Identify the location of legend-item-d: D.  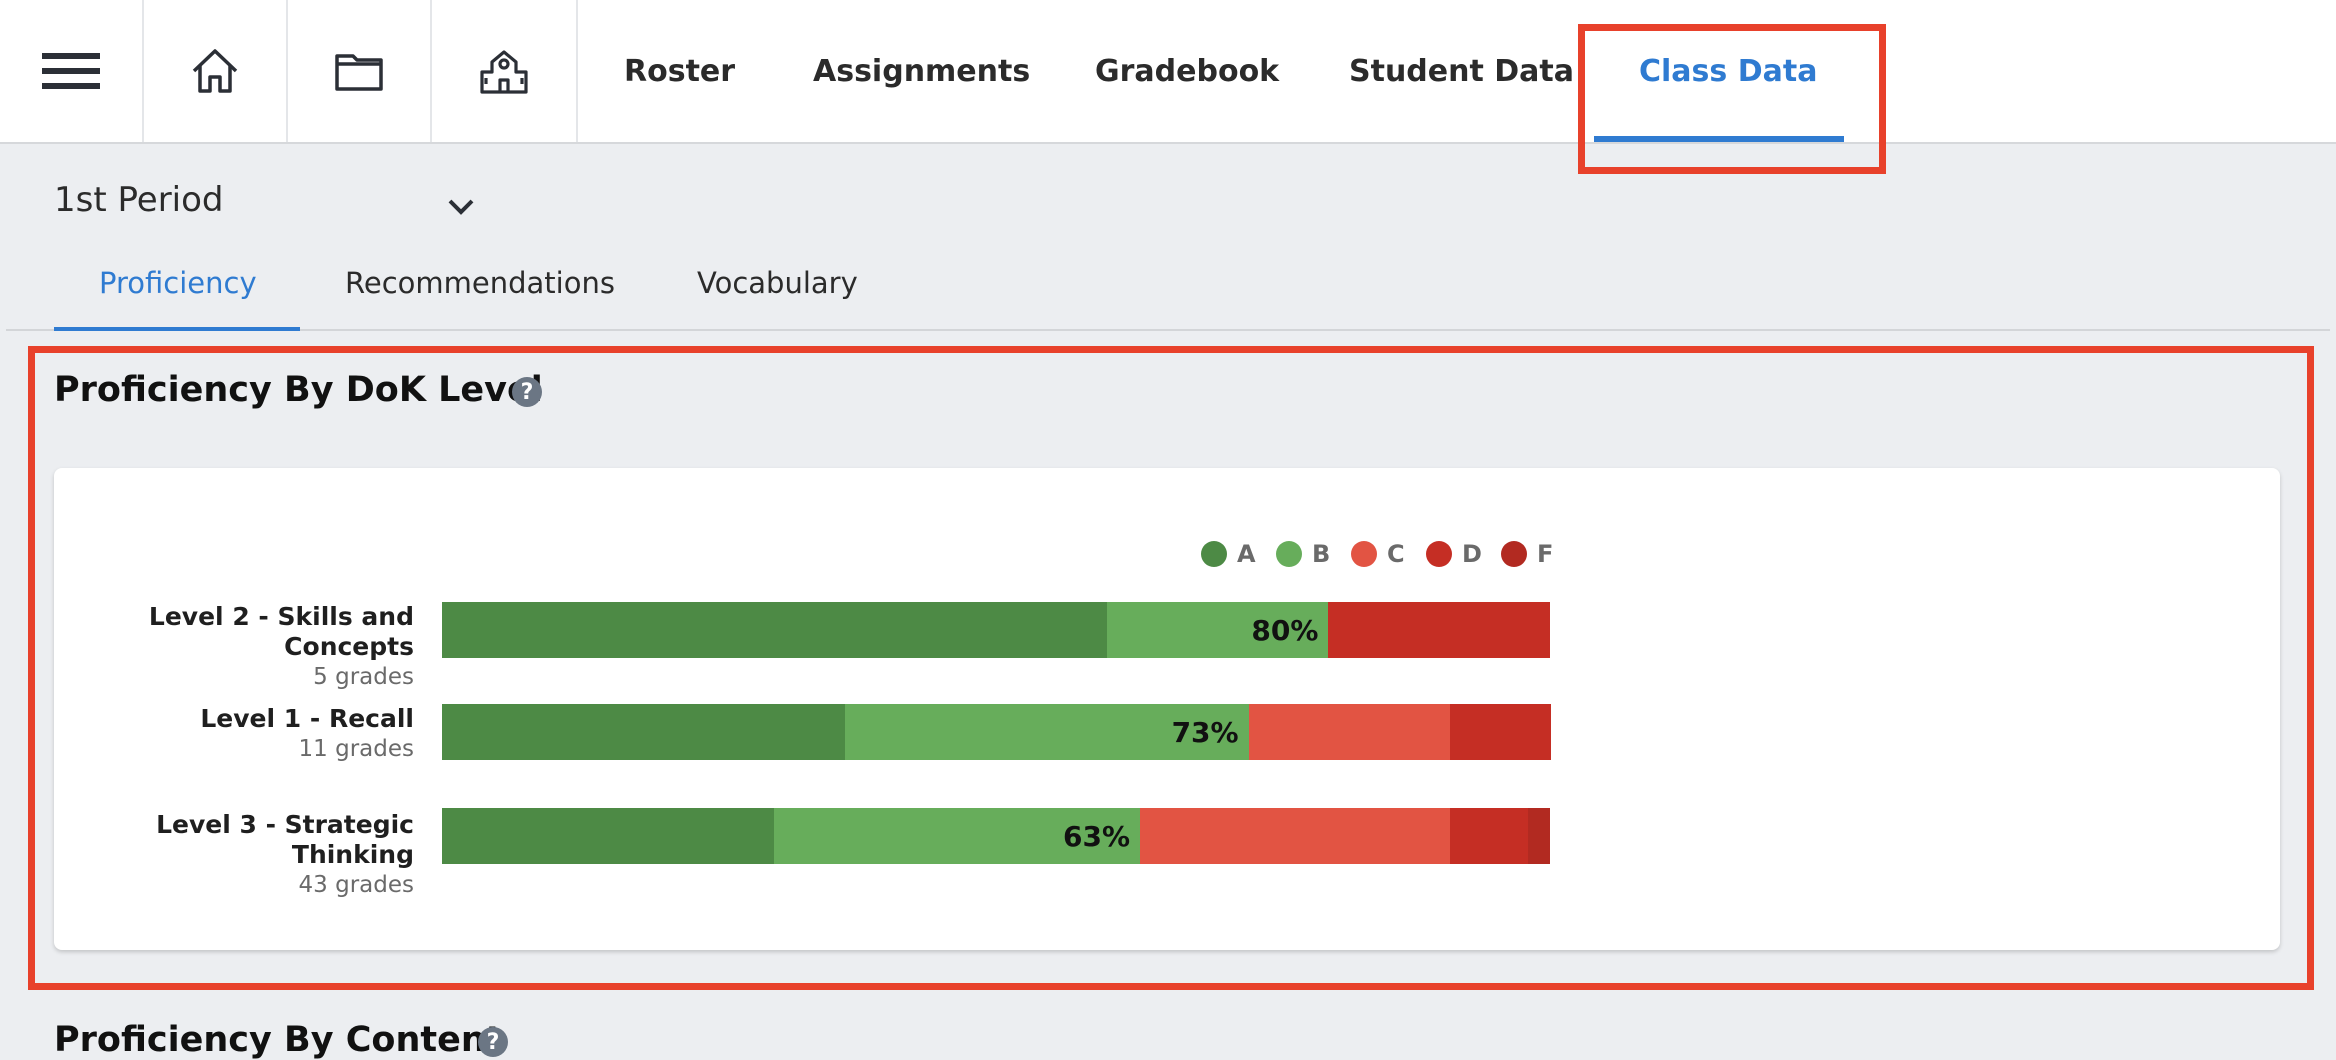
(1454, 554).